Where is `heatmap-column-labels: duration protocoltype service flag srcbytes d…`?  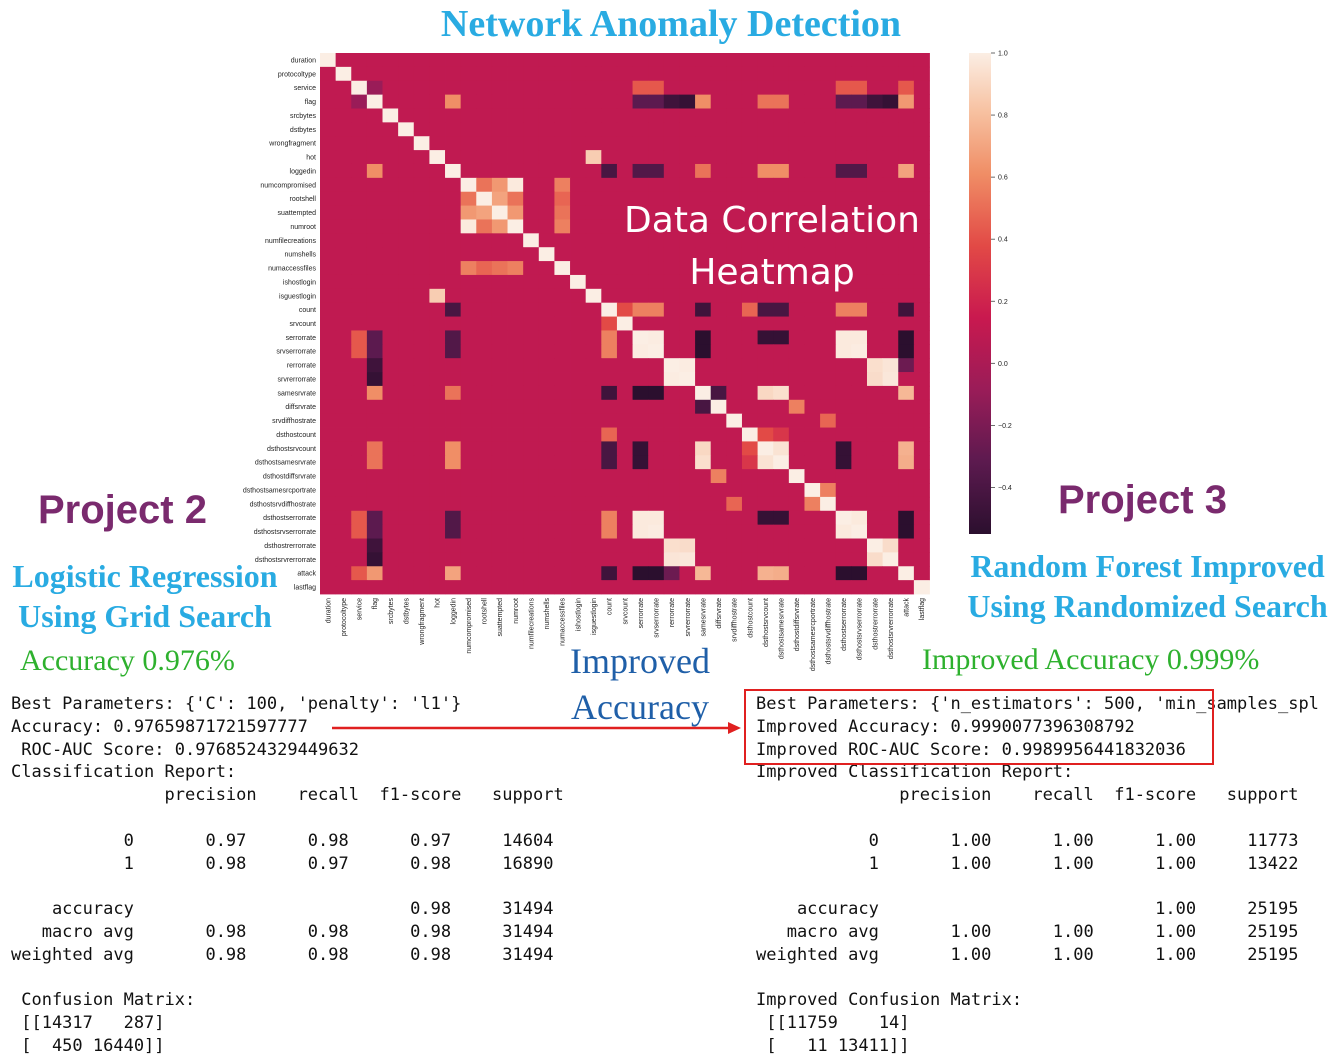 heatmap-column-labels: duration protocoltype service flag srcbytes d… is located at coordinates (625, 635).